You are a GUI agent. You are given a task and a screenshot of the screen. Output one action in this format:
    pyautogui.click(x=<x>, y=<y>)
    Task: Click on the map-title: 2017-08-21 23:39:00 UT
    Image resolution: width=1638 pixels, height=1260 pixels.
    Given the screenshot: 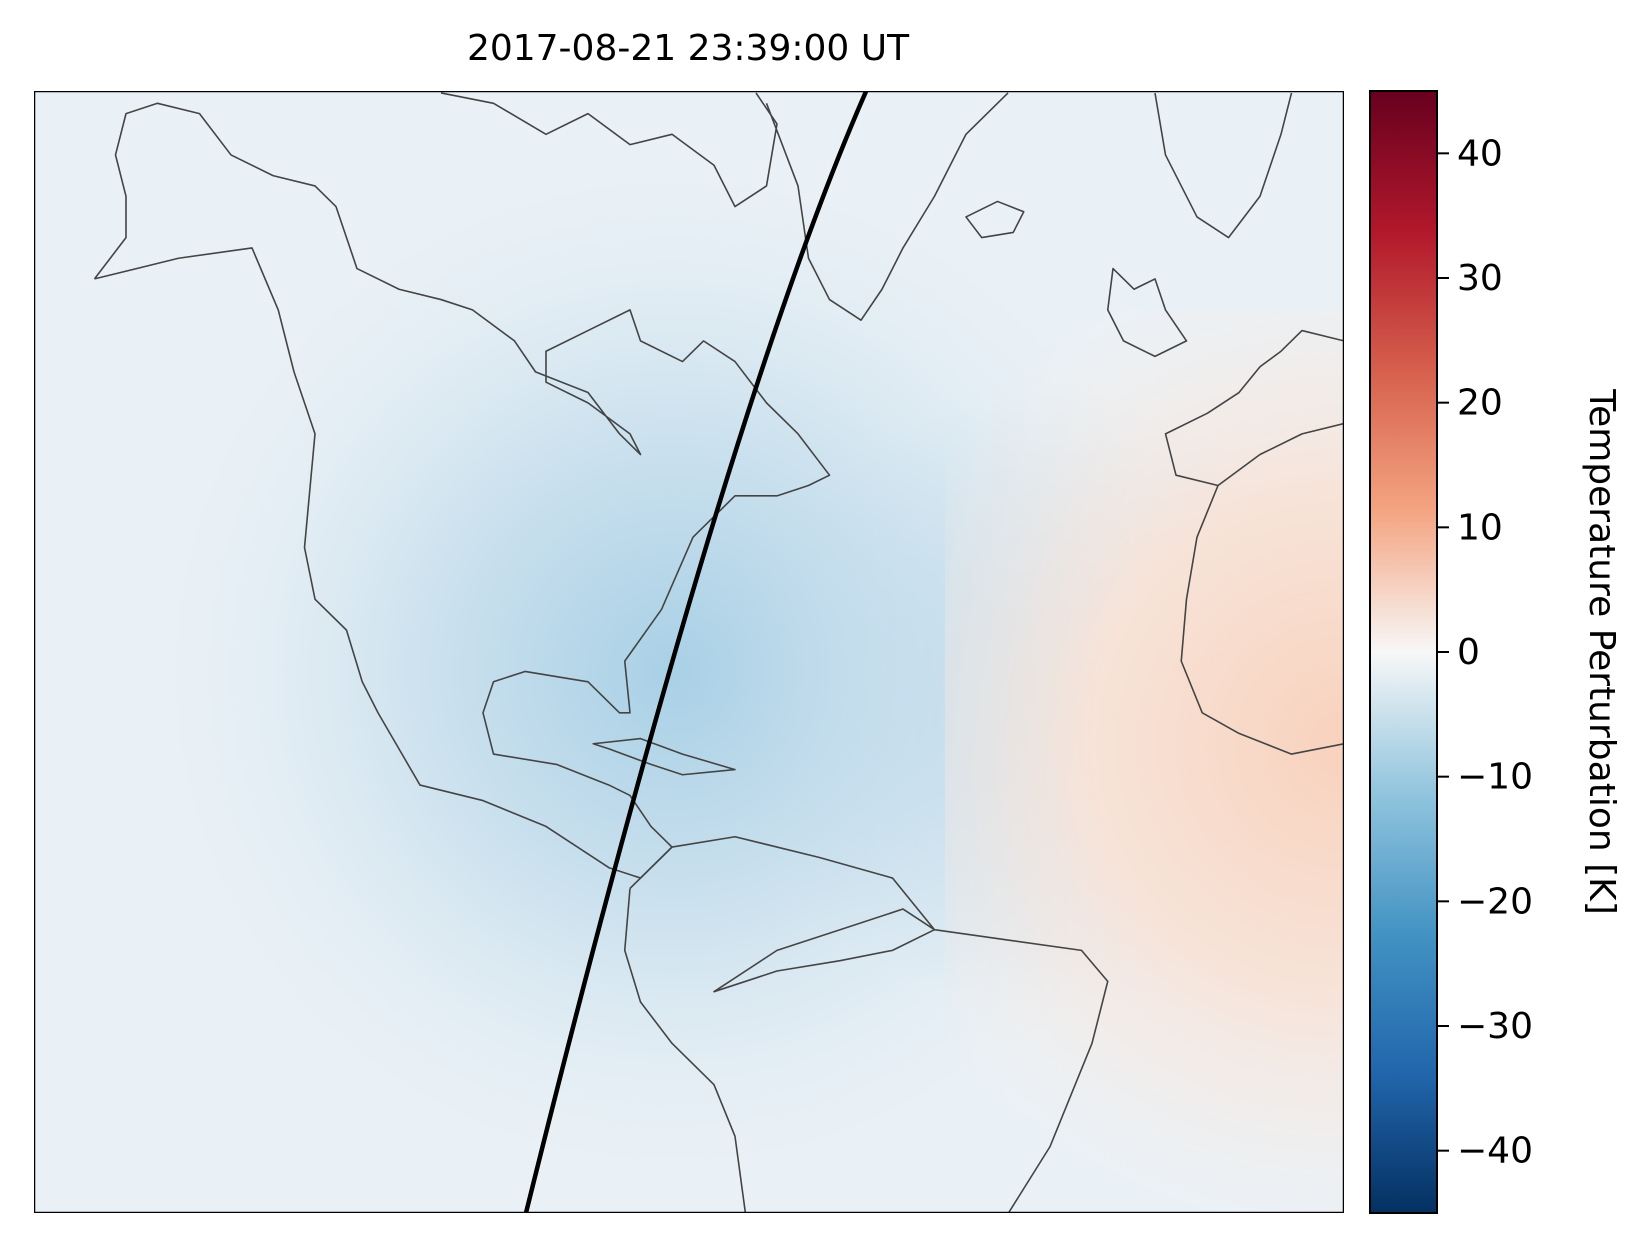 What is the action you would take?
    pyautogui.click(x=688, y=48)
    